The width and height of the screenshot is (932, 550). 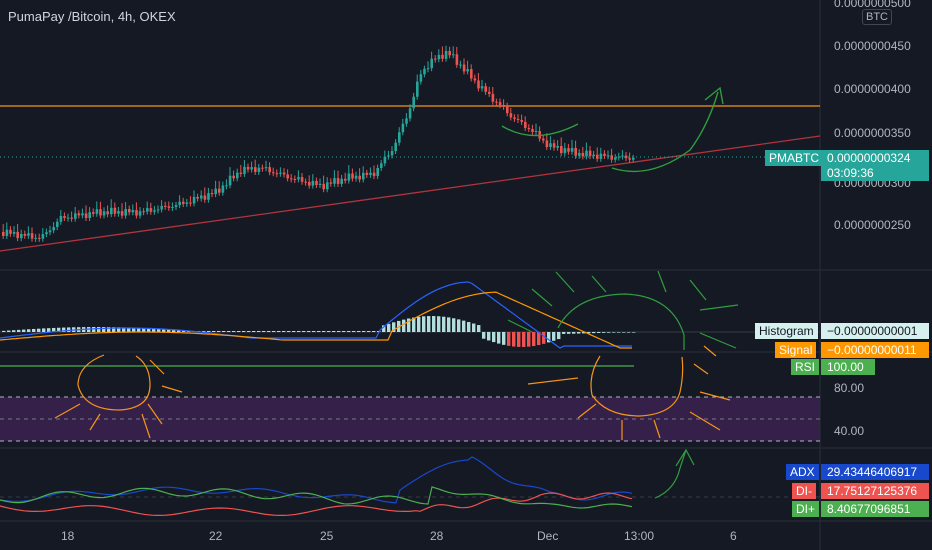 I want to click on drawn-arrow-head, so click(x=714, y=95).